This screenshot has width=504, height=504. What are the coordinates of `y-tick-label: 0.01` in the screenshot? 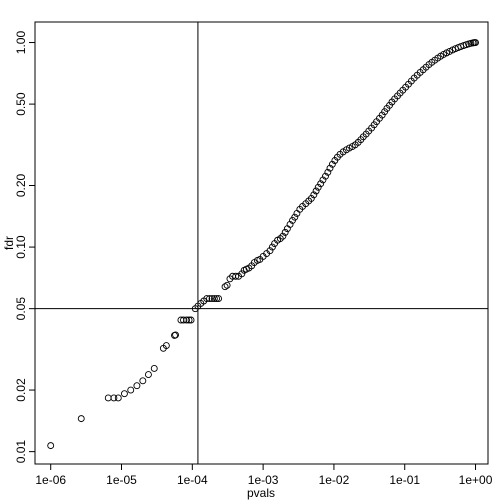 It's located at (21, 452).